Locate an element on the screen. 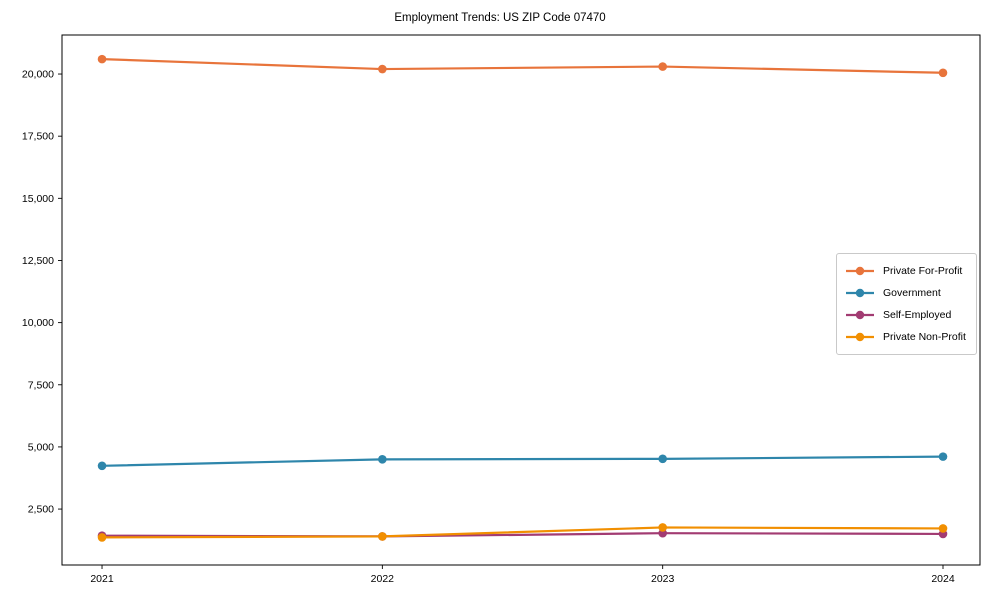 This screenshot has height=600, width=1000. chart-title: Employment Trends: US ZIP Code 07470 is located at coordinates (500, 18).